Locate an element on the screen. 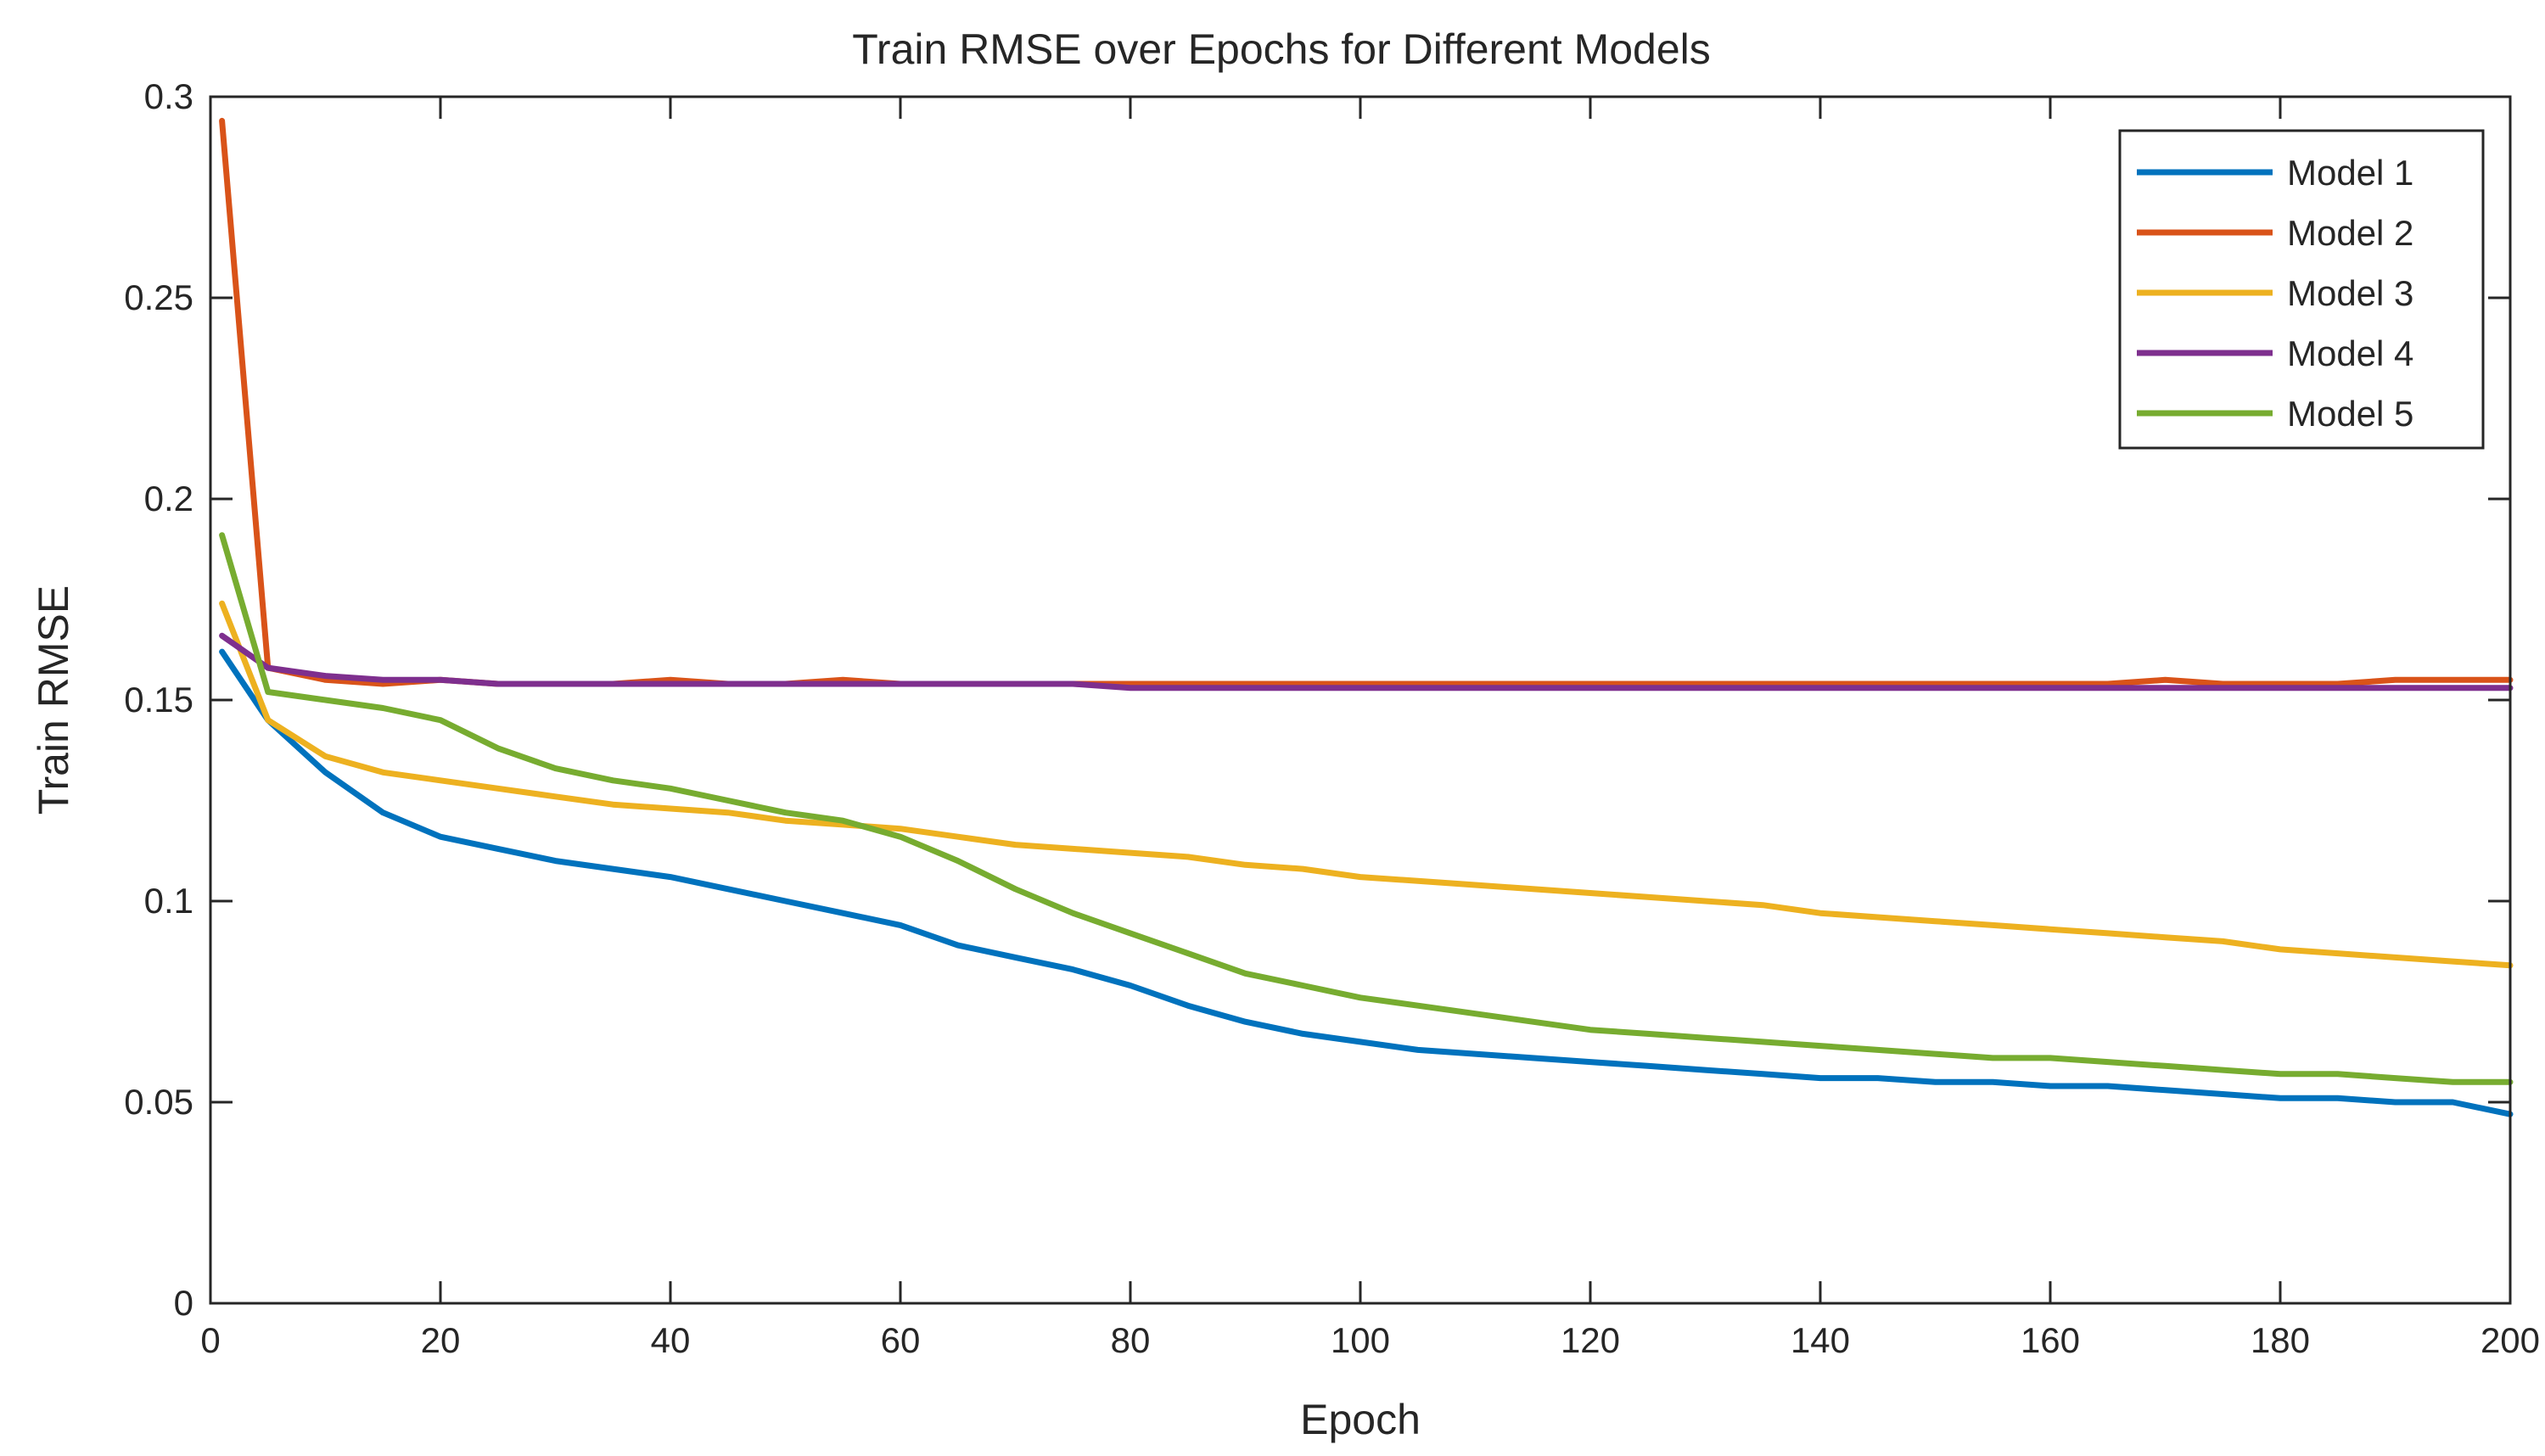 Image resolution: width=2545 pixels, height=1456 pixels. x-tick-label: 40 is located at coordinates (671, 1340).